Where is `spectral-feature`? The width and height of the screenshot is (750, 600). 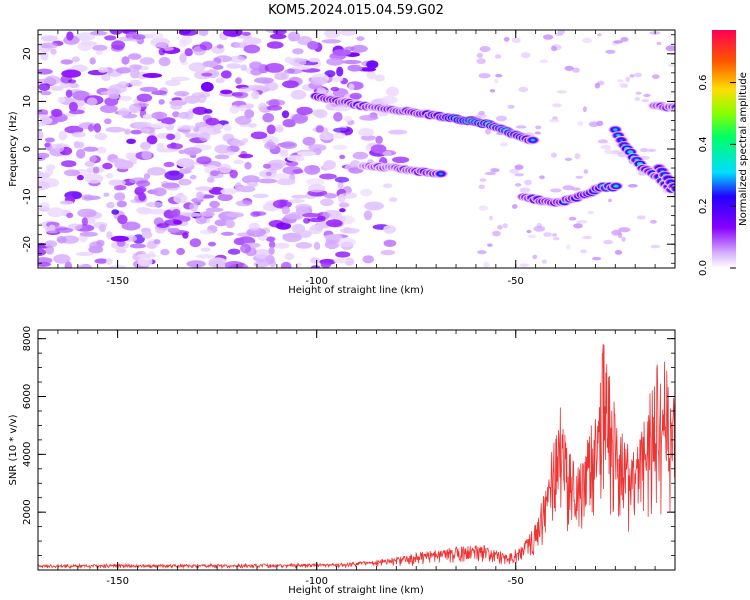
spectral-feature is located at coordinates (570, 194).